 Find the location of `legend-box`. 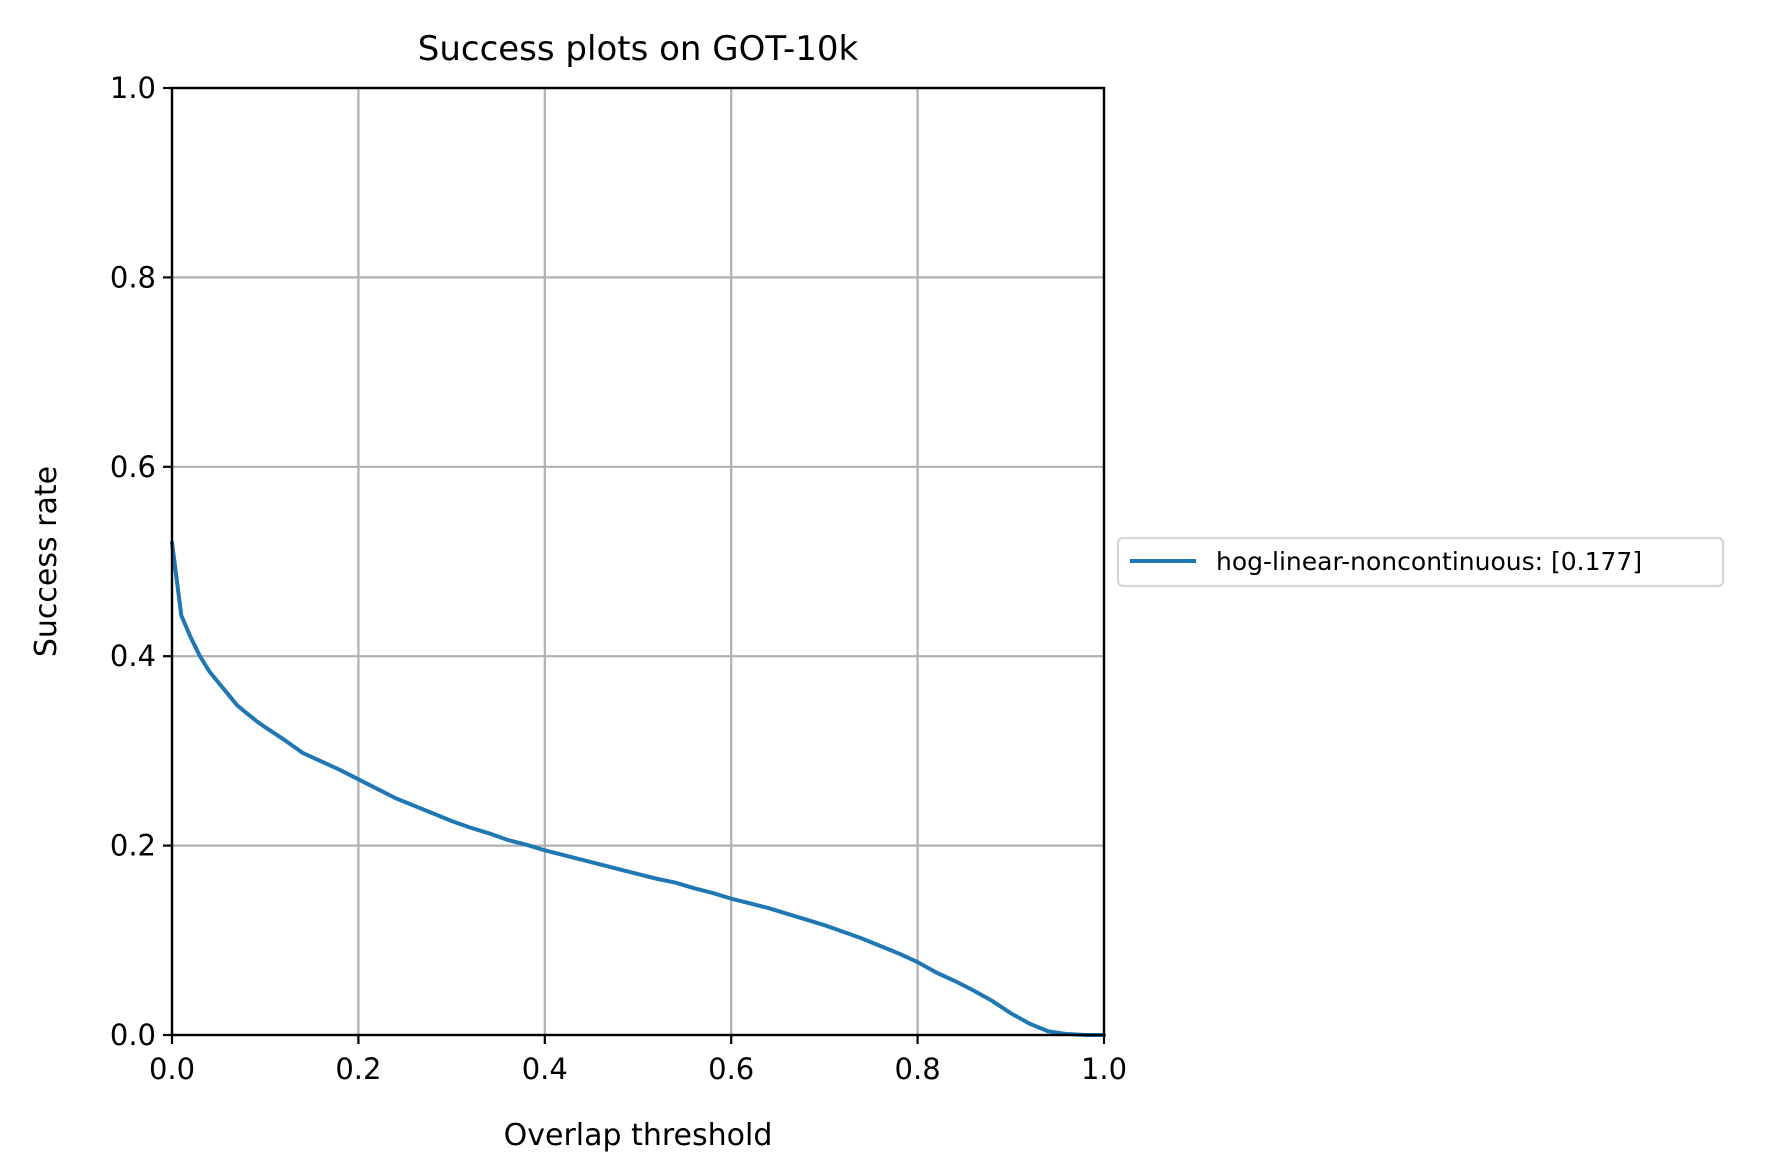

legend-box is located at coordinates (1420, 562).